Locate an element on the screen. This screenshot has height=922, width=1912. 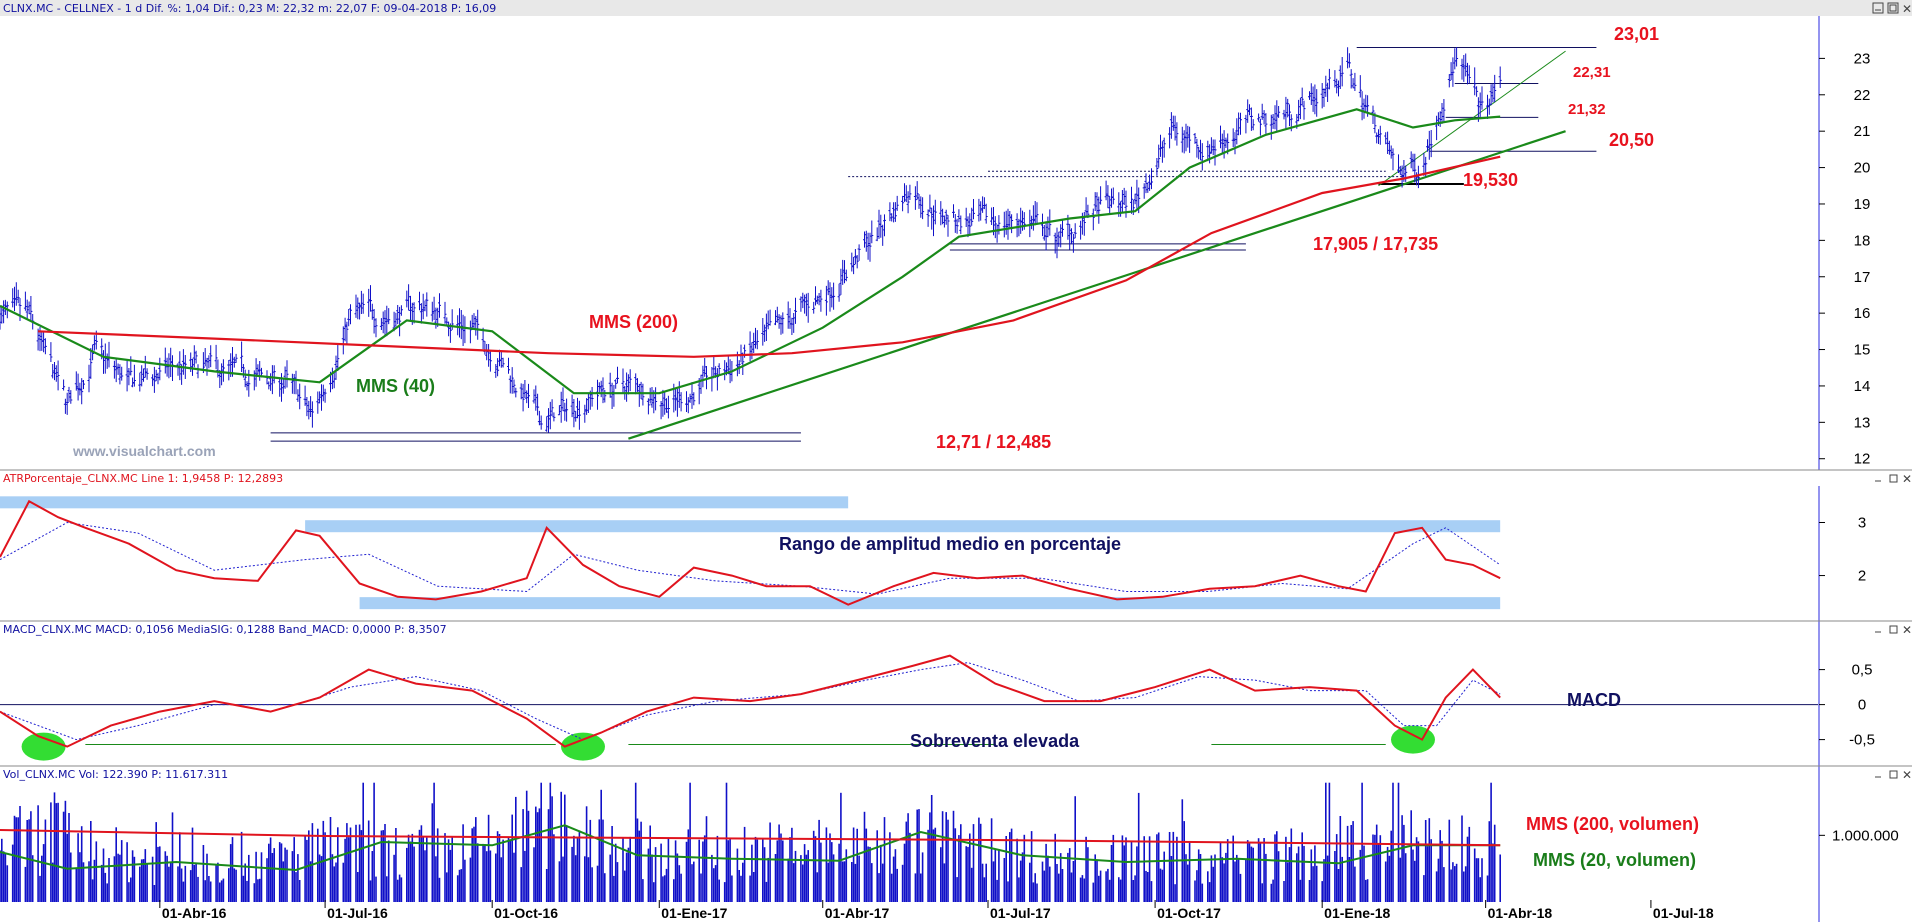
volume-panel-title: Vol_CLNX.MC Vol: 122.390 P: 11.617.311 is located at coordinates (115, 774).